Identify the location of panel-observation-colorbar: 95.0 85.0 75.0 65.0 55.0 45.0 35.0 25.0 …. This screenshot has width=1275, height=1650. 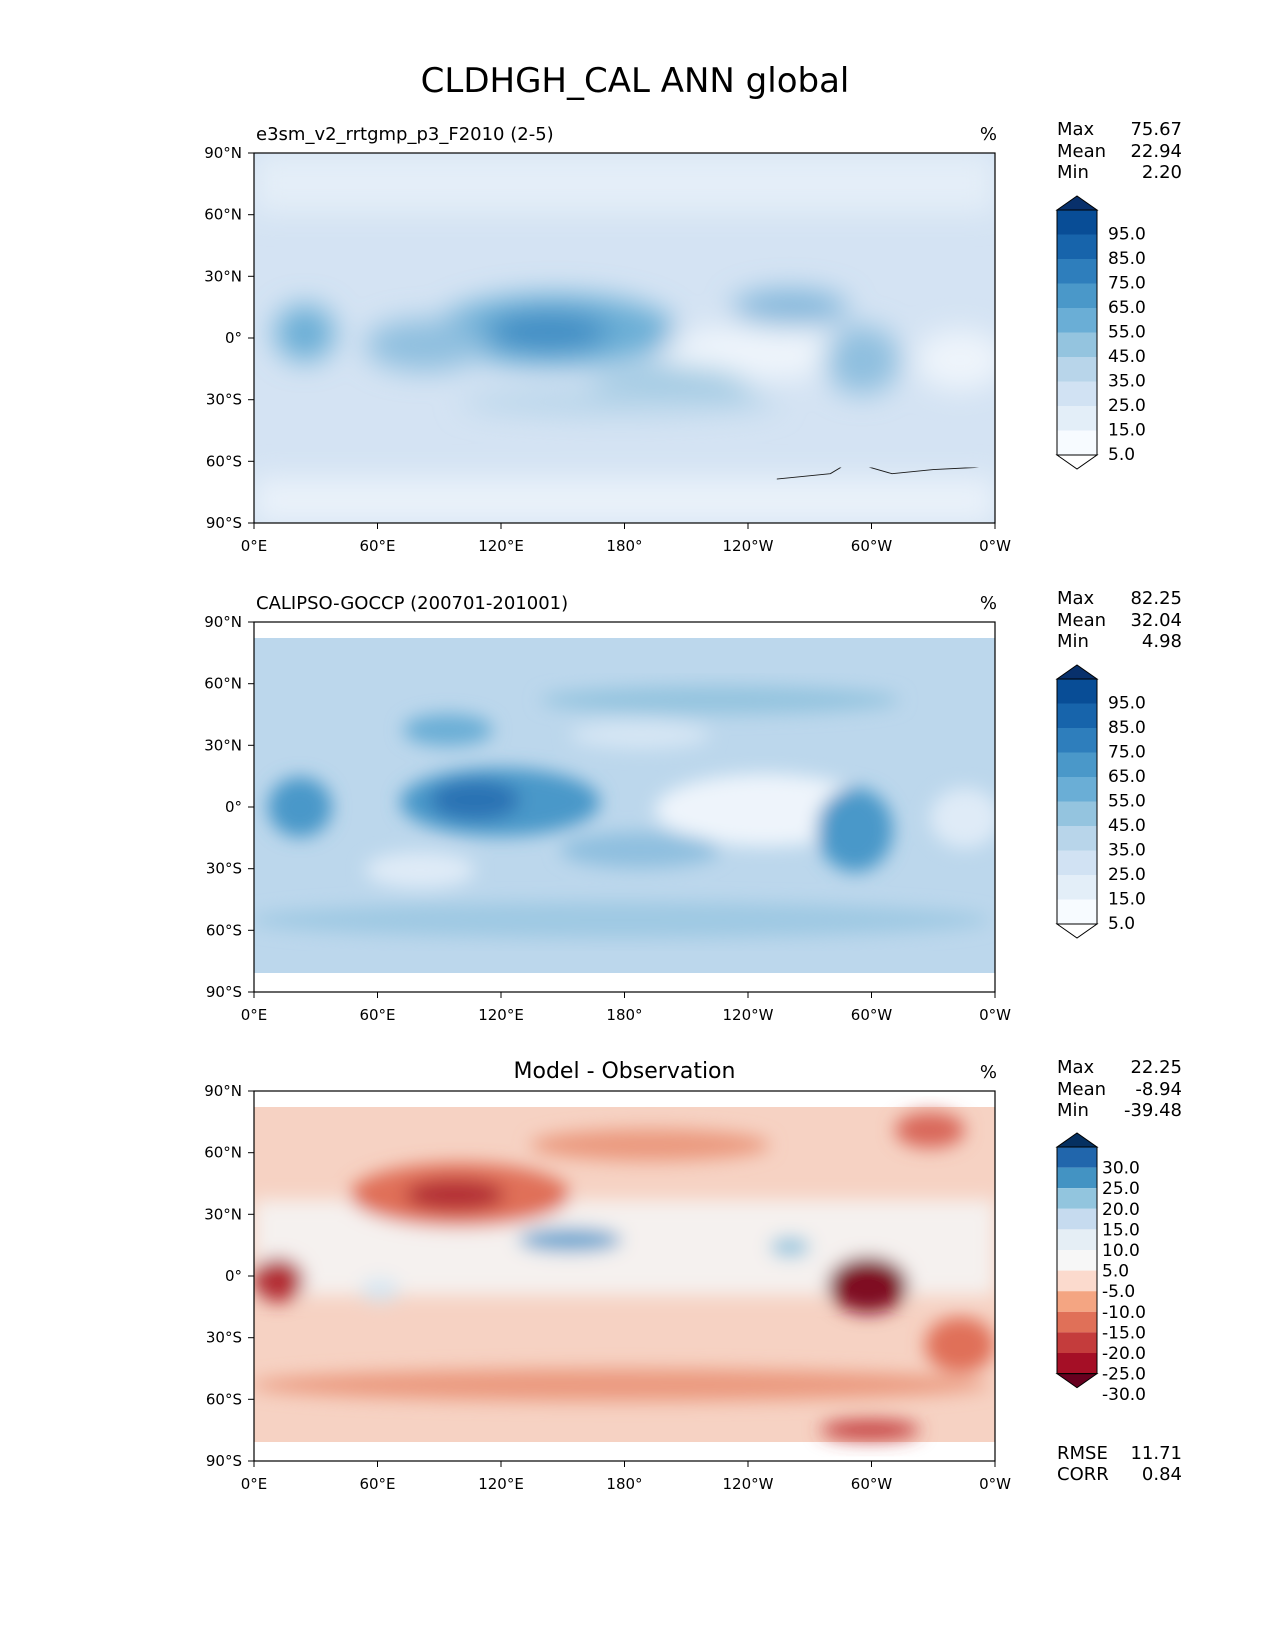
(1100, 801).